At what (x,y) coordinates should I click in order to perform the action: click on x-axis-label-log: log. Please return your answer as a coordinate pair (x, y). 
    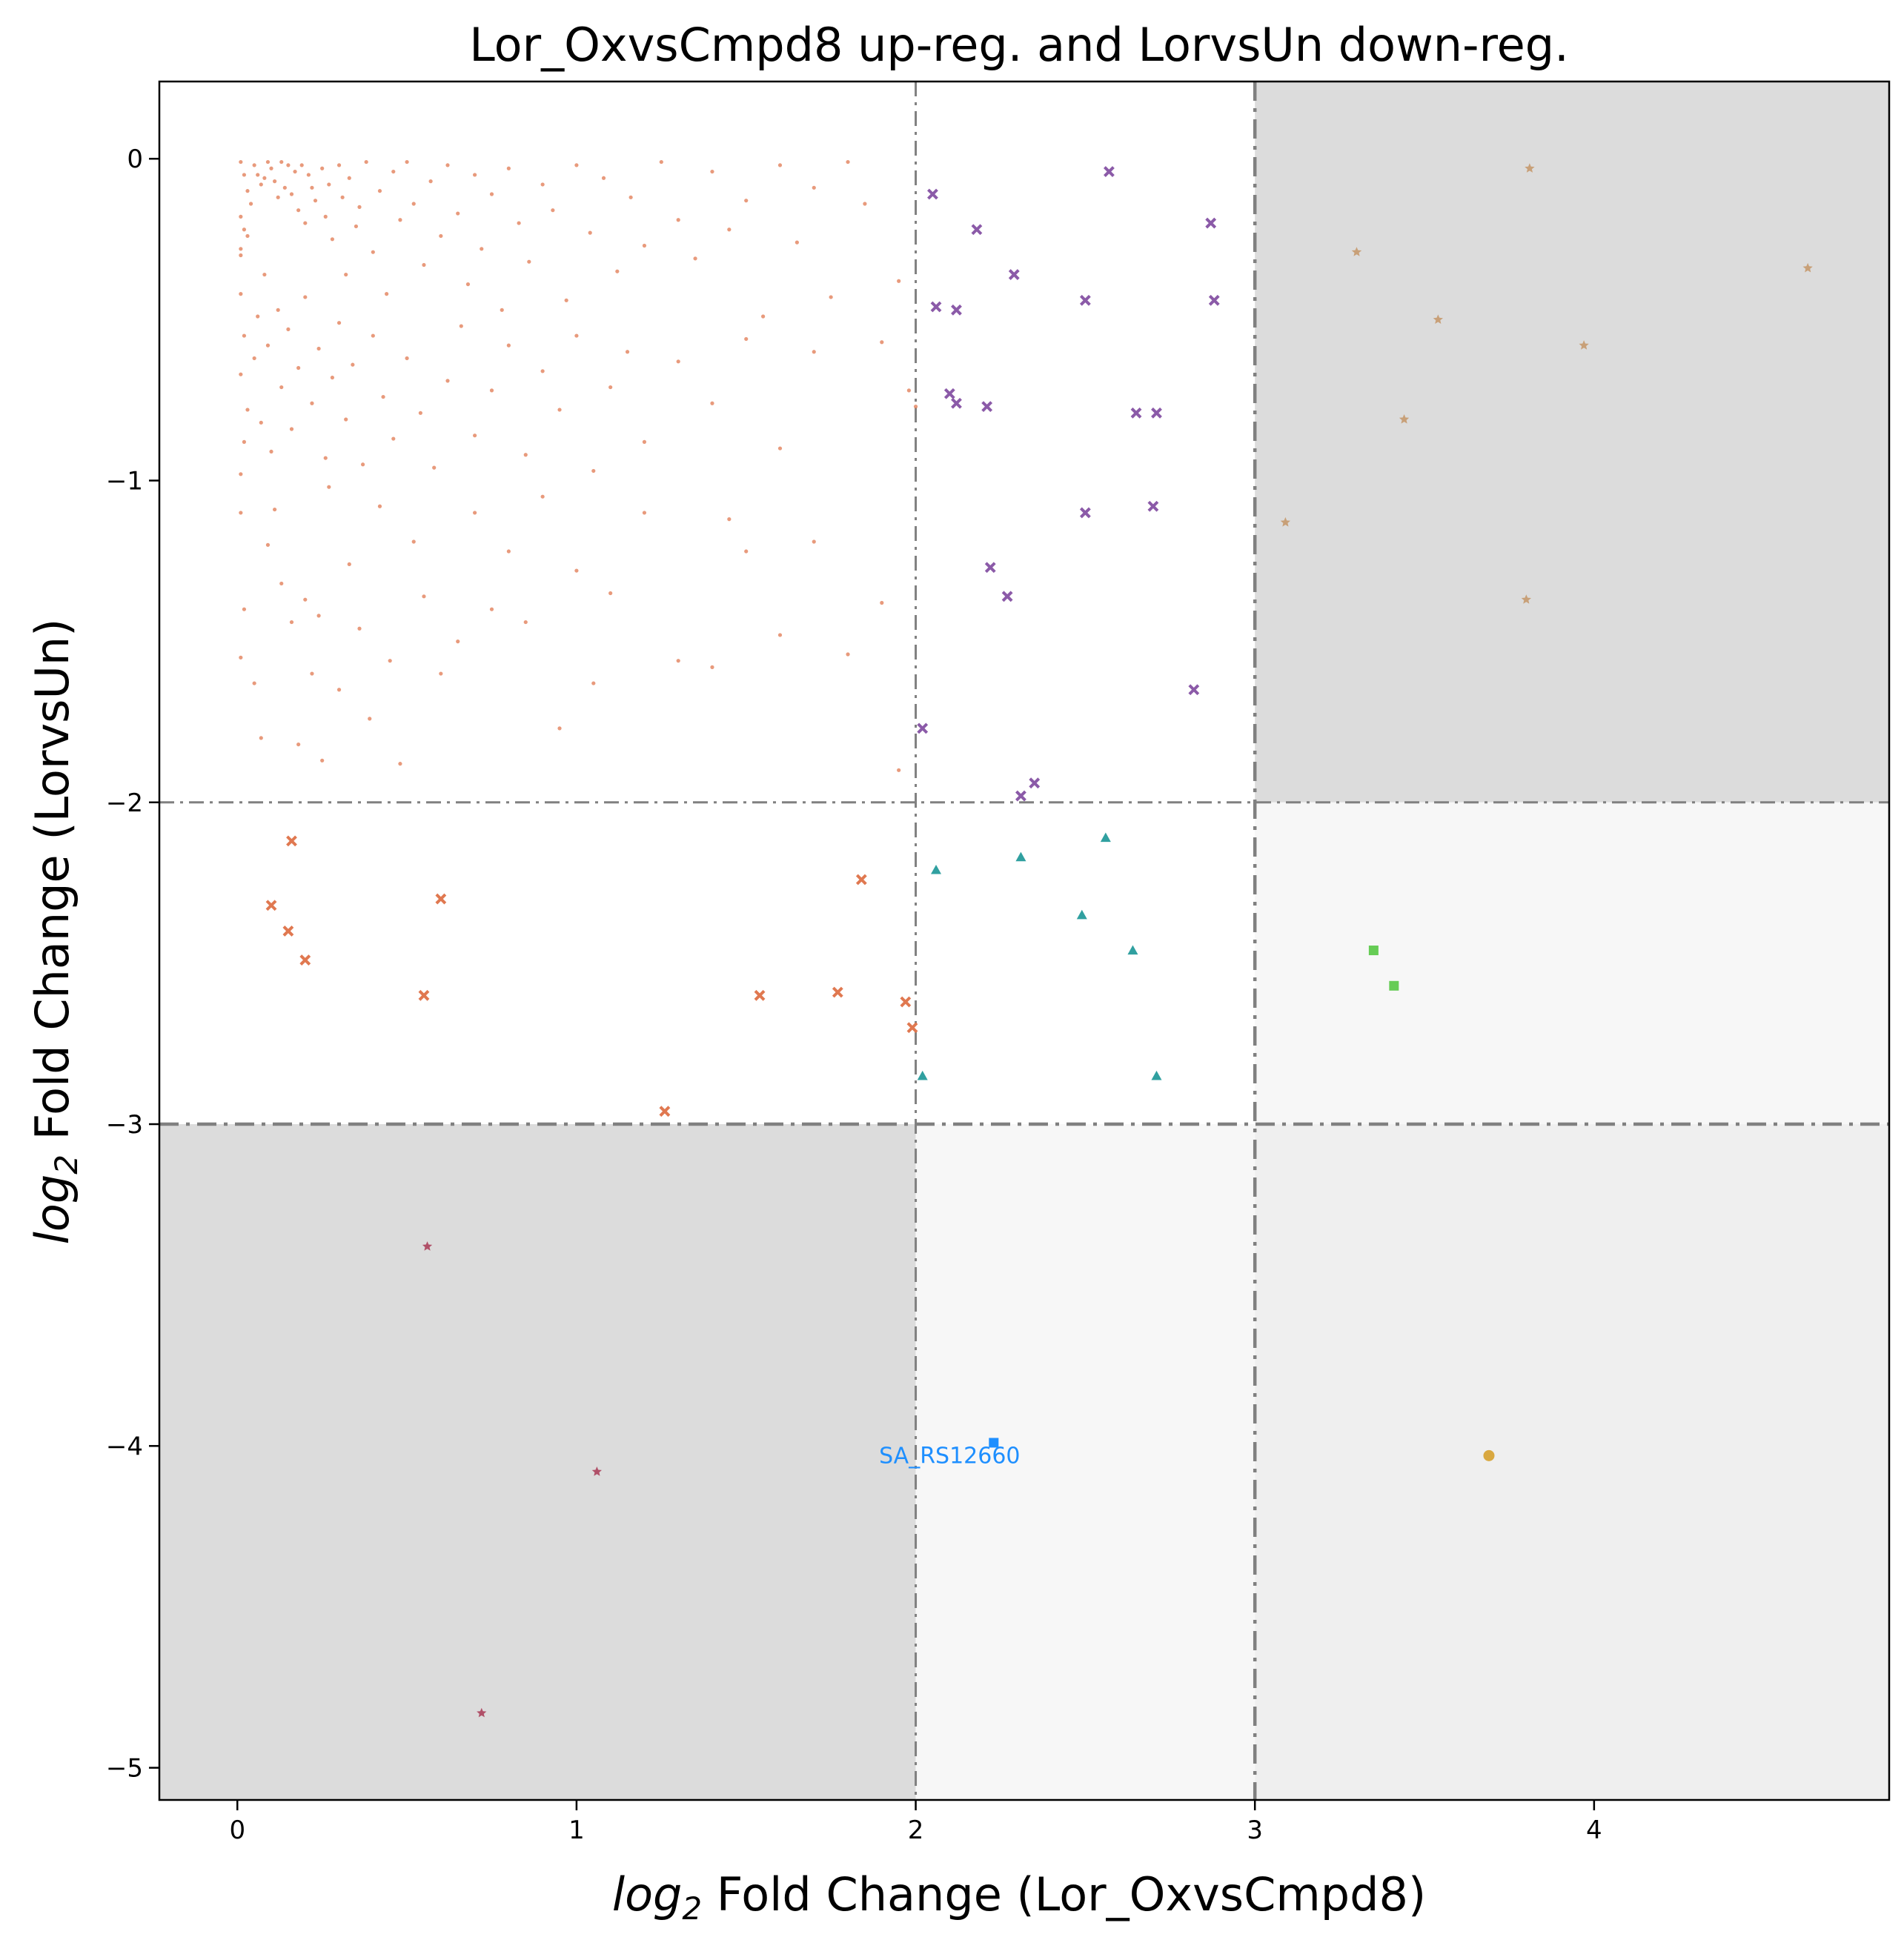
    Looking at the image, I should click on (647, 1894).